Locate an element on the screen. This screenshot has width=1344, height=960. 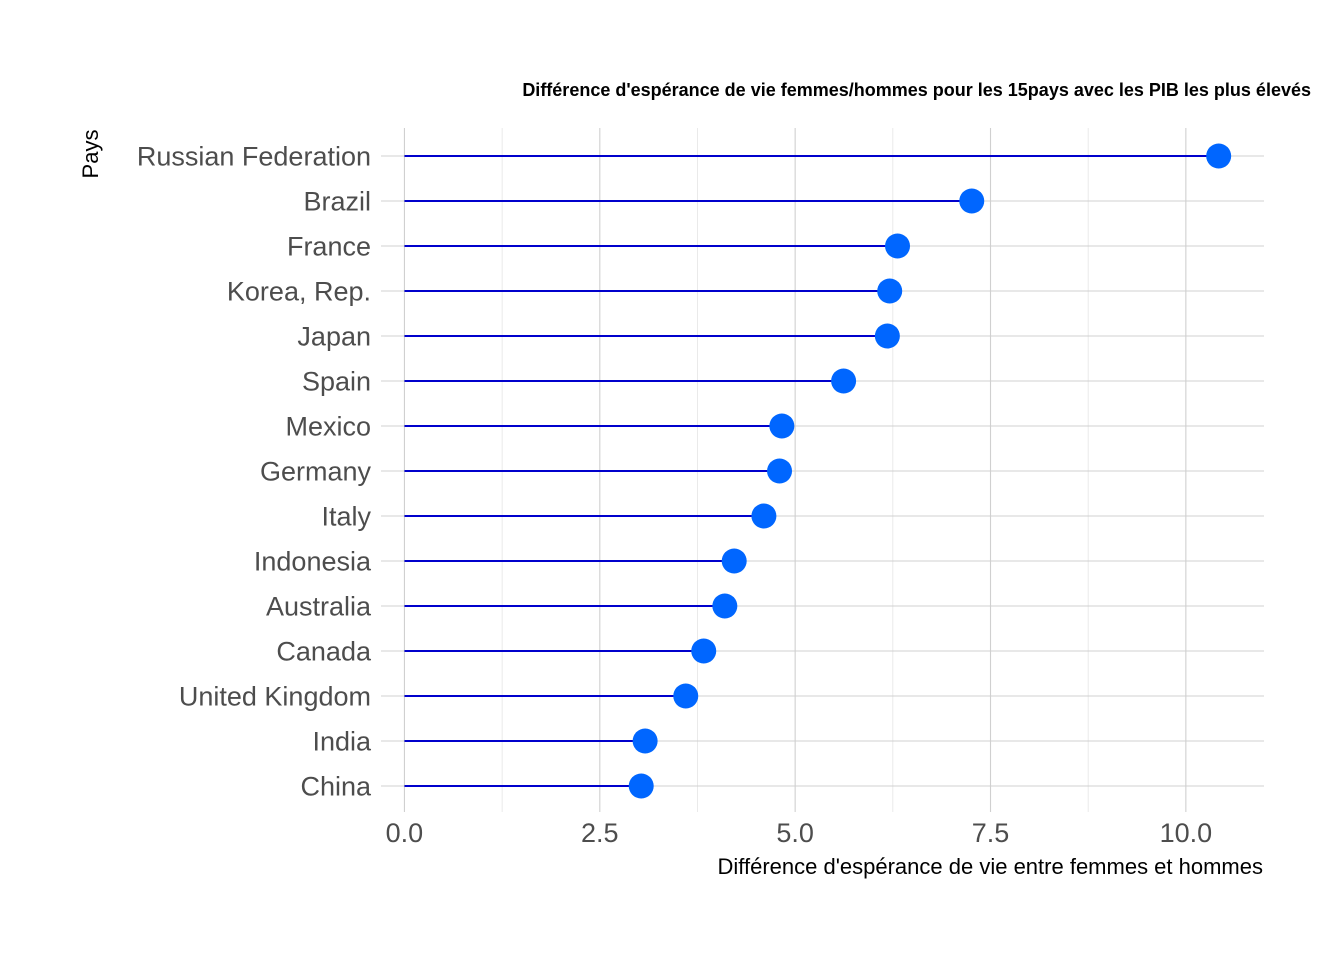
category-label: Mexico is located at coordinates (328, 427).